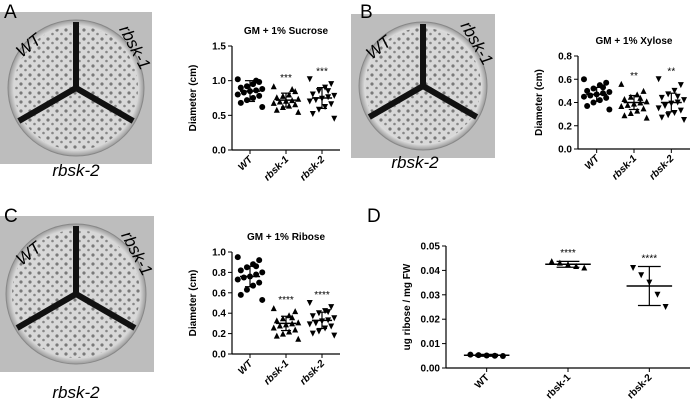 The height and width of the screenshot is (408, 700). Describe the element at coordinates (286, 31) in the screenshot. I see `chart-title: GM + 1% Sucrose` at that location.